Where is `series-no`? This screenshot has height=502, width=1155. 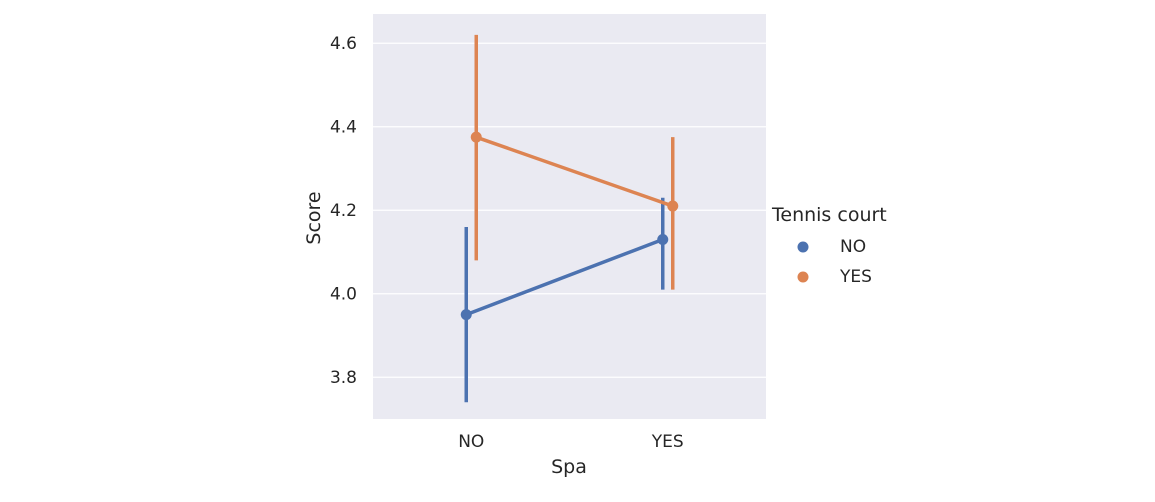
series-no is located at coordinates (564, 300).